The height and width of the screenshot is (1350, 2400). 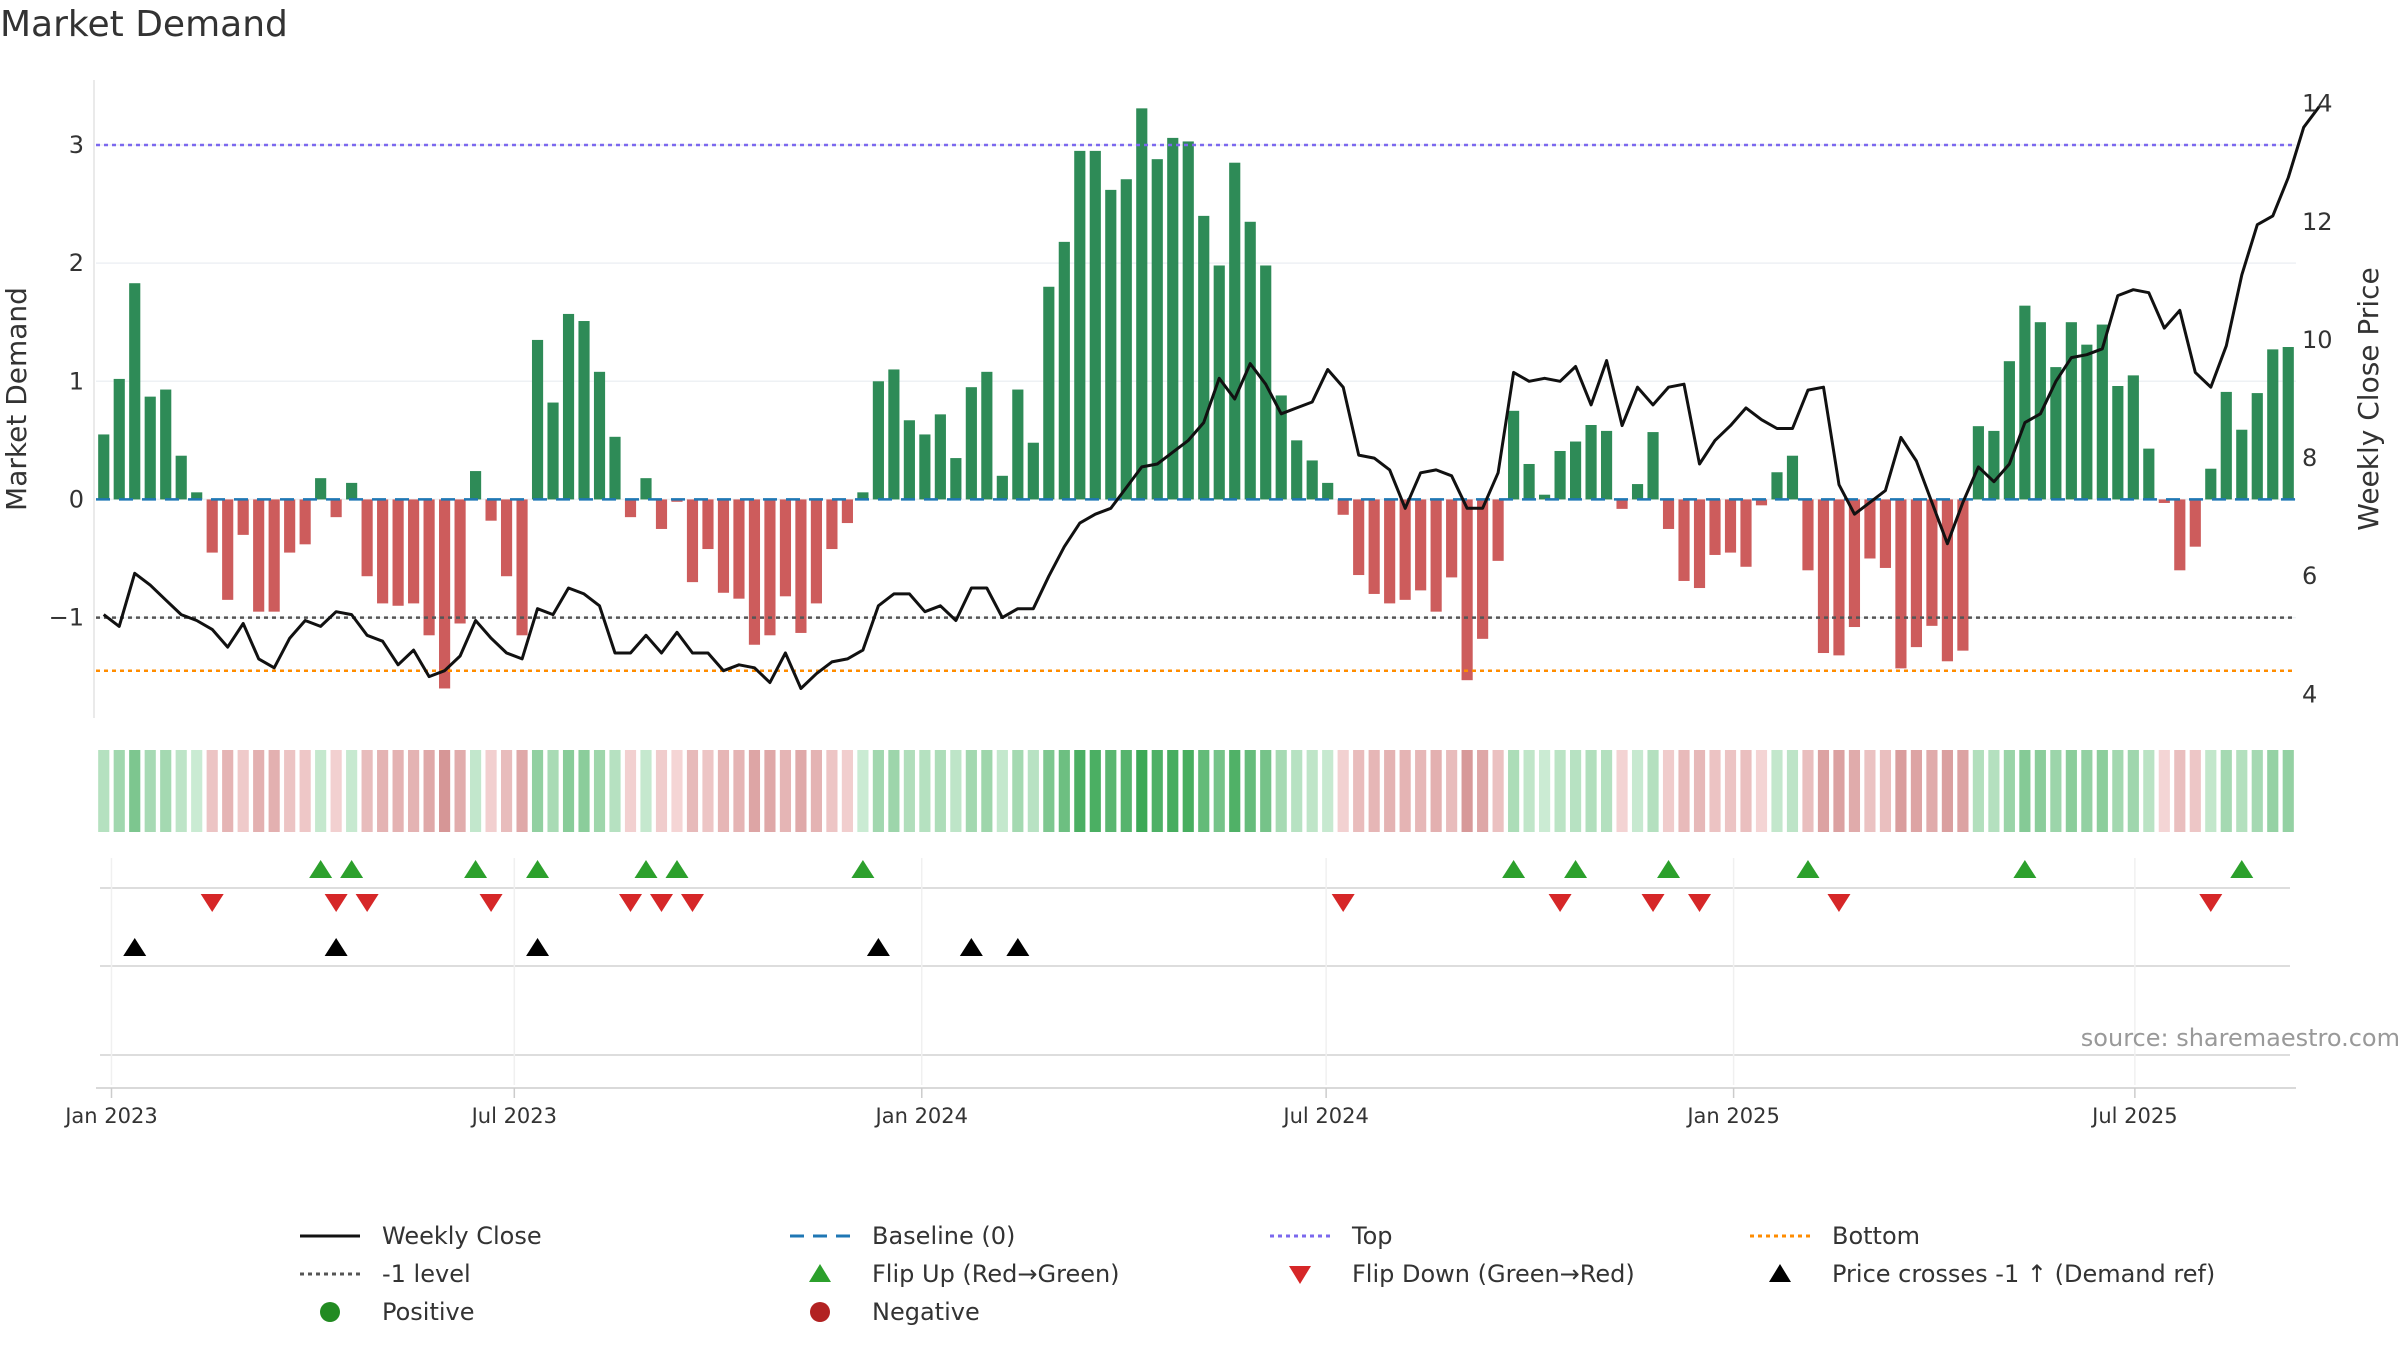 What do you see at coordinates (2024, 1274) in the screenshot?
I see `legend-label: Price crosses -1 ↑ (Demand ref)` at bounding box center [2024, 1274].